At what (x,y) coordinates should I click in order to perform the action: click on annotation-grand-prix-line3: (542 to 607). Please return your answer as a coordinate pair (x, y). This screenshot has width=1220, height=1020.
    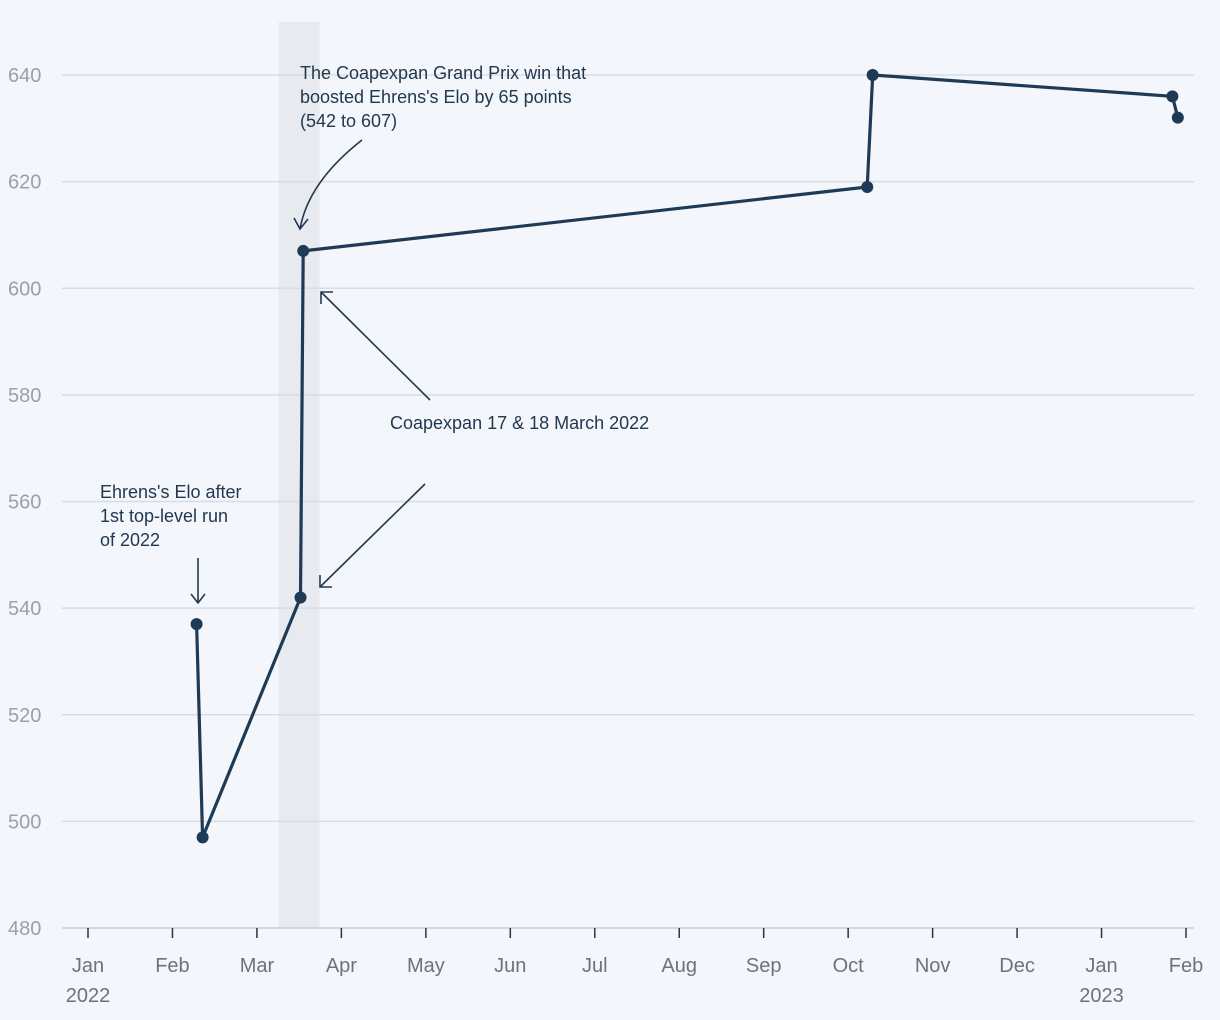
    Looking at the image, I should click on (348, 121).